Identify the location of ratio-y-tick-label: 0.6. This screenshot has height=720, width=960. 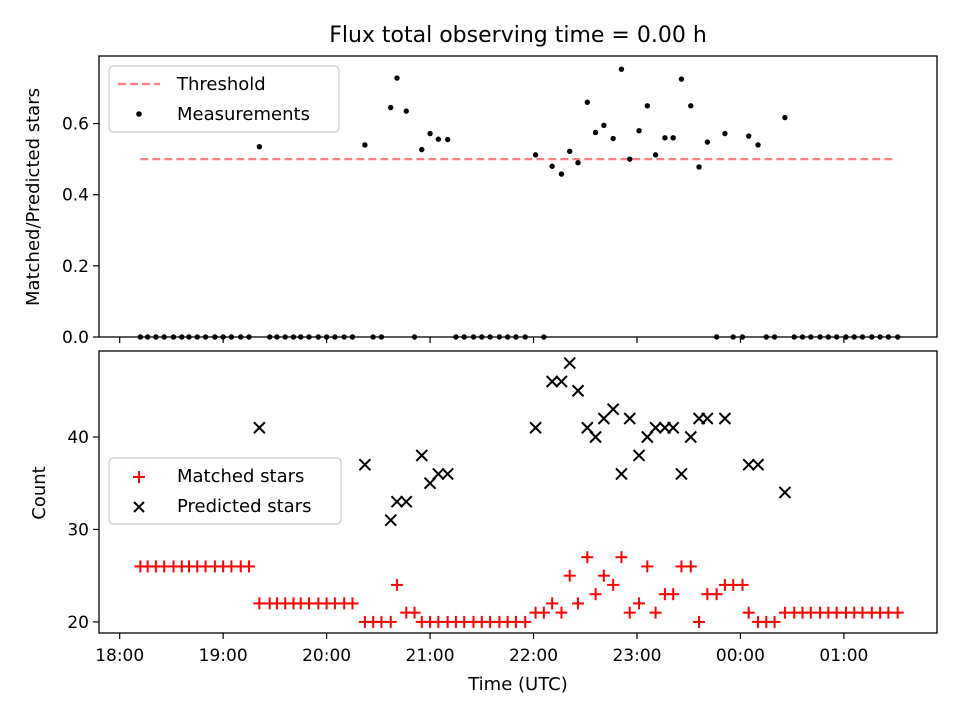
(75, 125).